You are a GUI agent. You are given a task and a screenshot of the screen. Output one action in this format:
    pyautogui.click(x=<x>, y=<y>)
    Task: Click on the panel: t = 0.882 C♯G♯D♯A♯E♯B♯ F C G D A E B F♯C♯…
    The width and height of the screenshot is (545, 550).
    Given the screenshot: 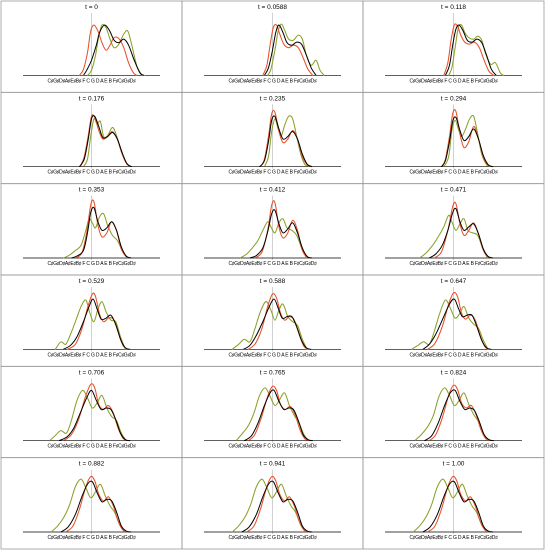 What is the action you would take?
    pyautogui.click(x=91, y=503)
    